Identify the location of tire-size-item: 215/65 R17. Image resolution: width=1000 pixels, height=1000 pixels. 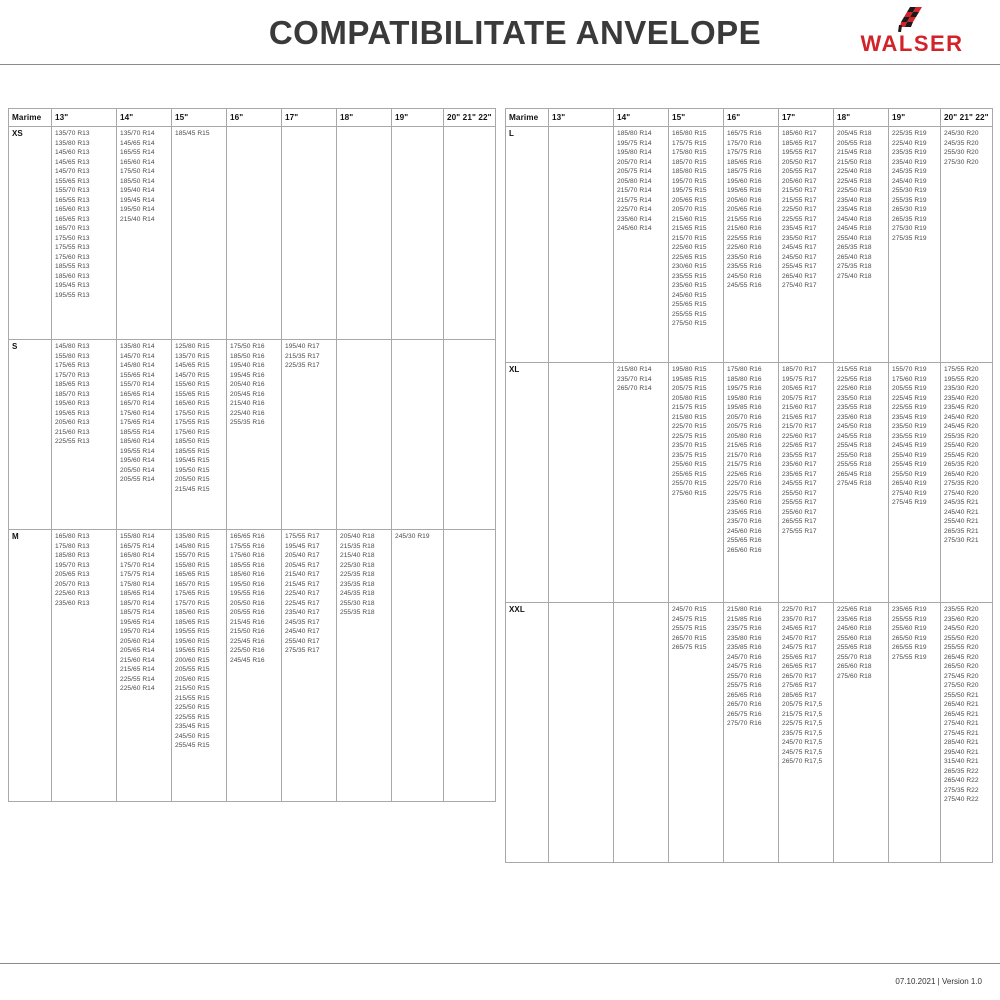
(799, 417).